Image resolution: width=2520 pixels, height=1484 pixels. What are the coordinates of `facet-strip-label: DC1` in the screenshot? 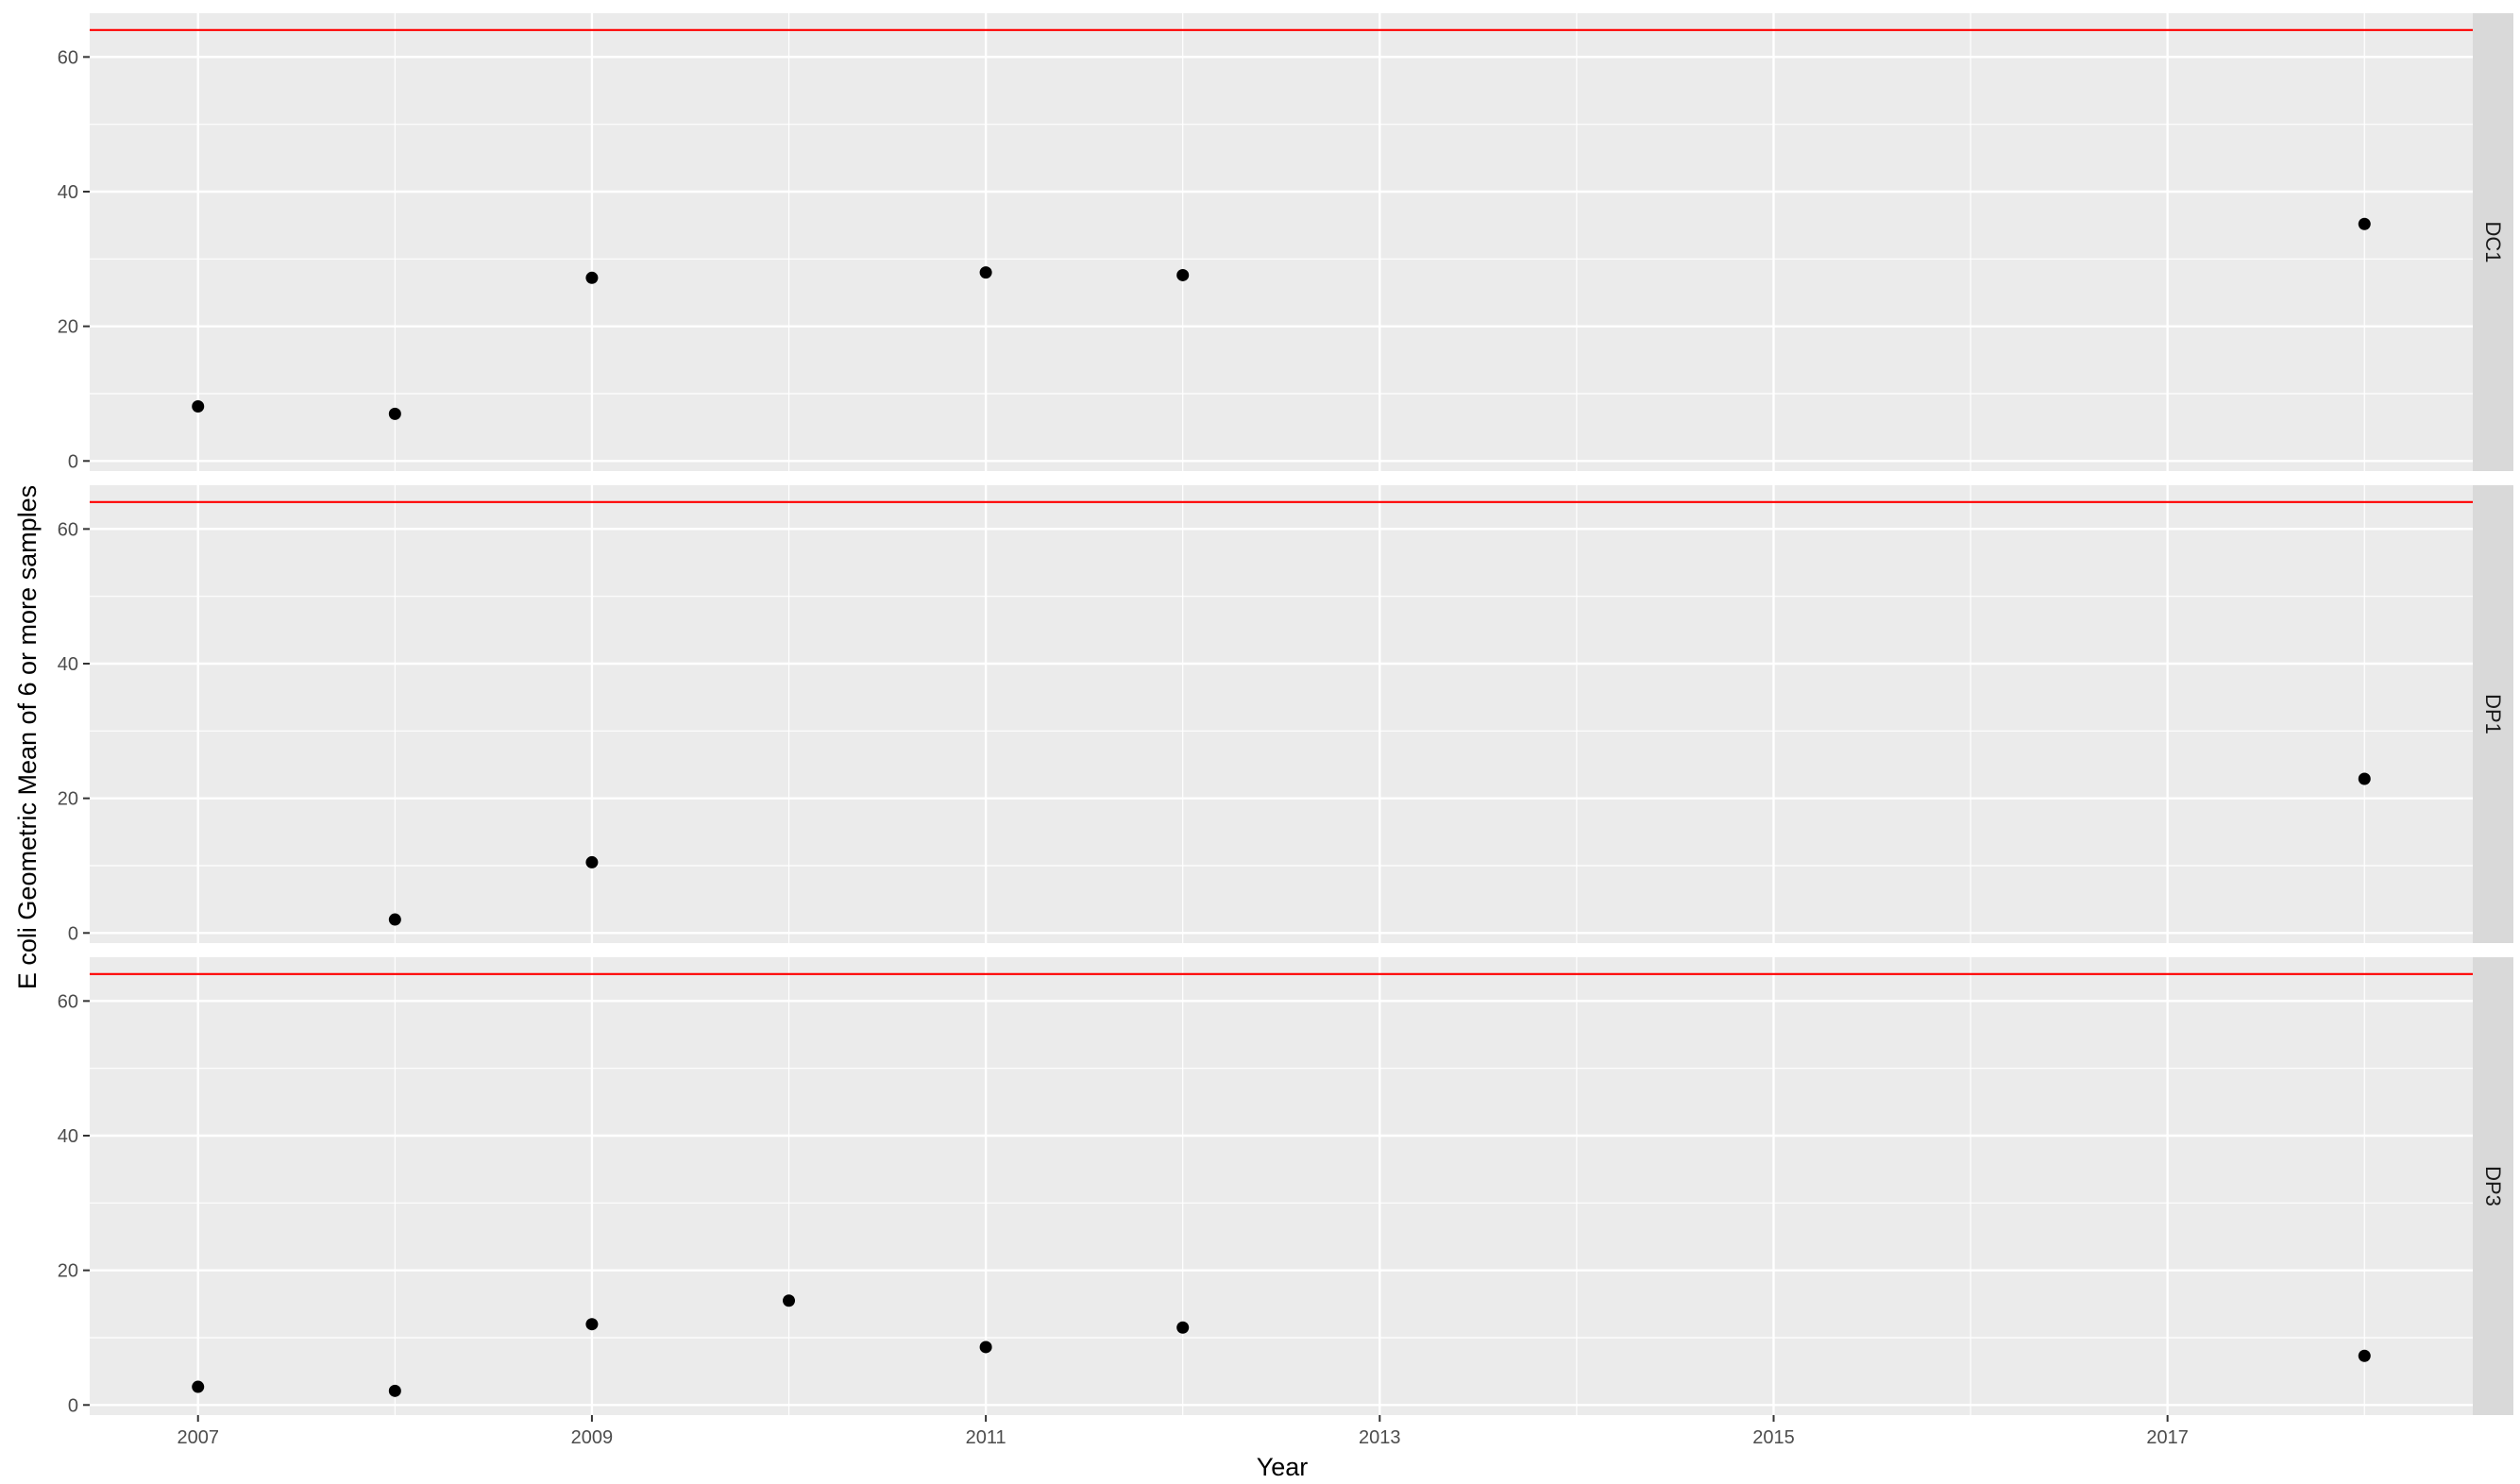 It's located at (2493, 241).